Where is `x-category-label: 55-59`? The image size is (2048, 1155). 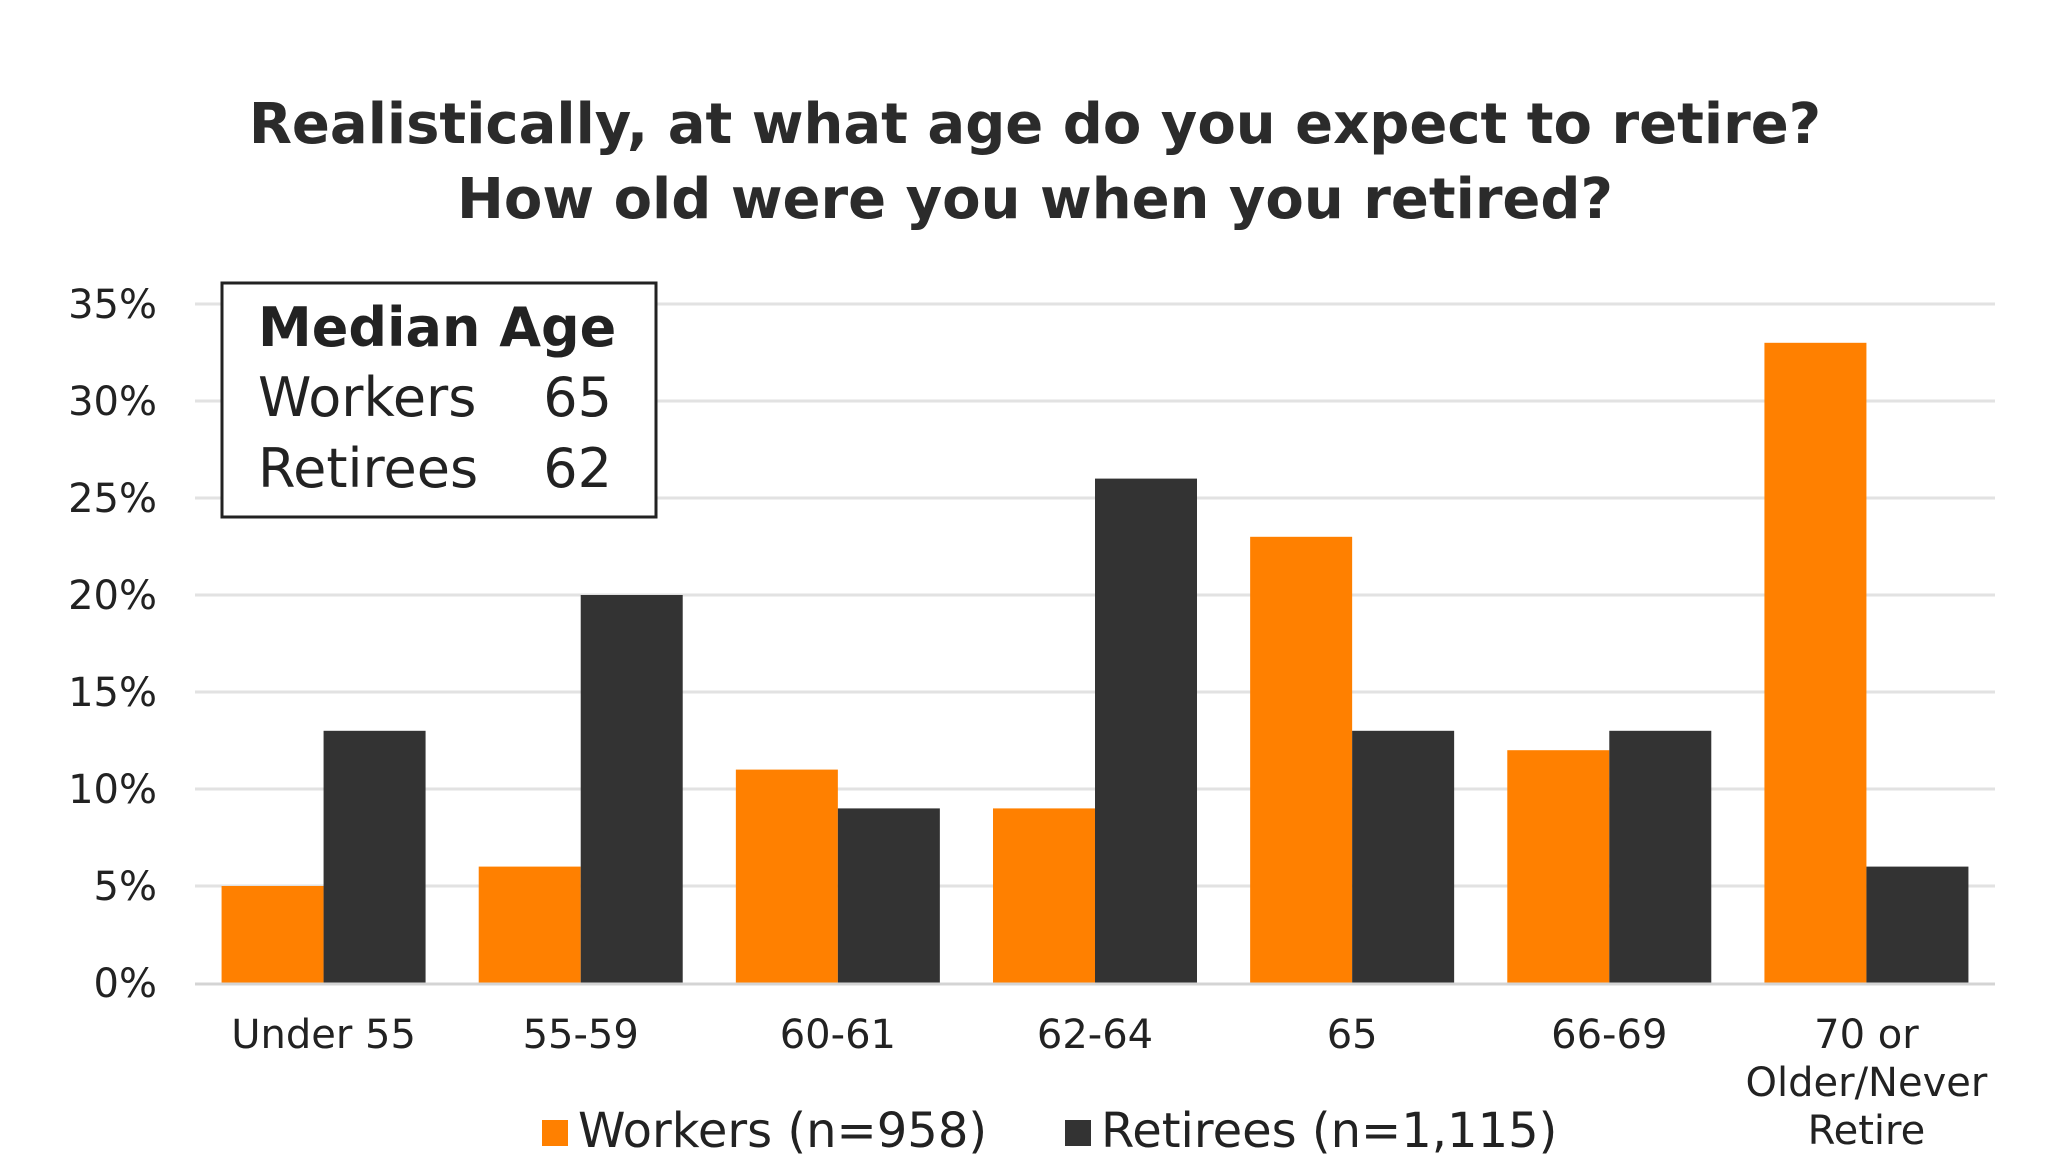 x-category-label: 55-59 is located at coordinates (581, 1035).